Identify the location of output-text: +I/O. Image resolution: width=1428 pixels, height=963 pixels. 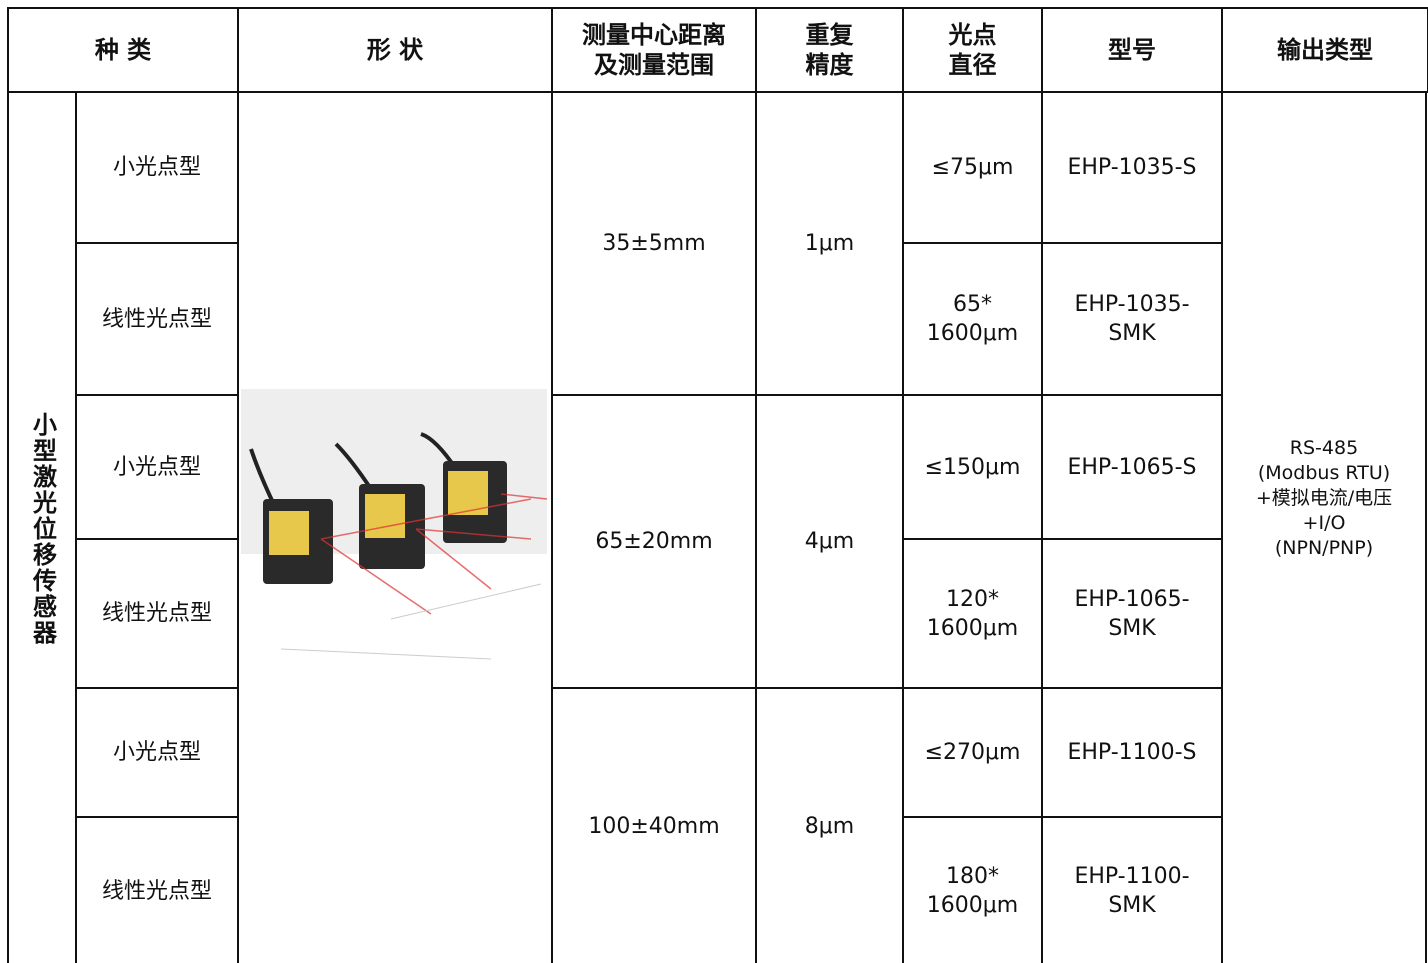
(1324, 523).